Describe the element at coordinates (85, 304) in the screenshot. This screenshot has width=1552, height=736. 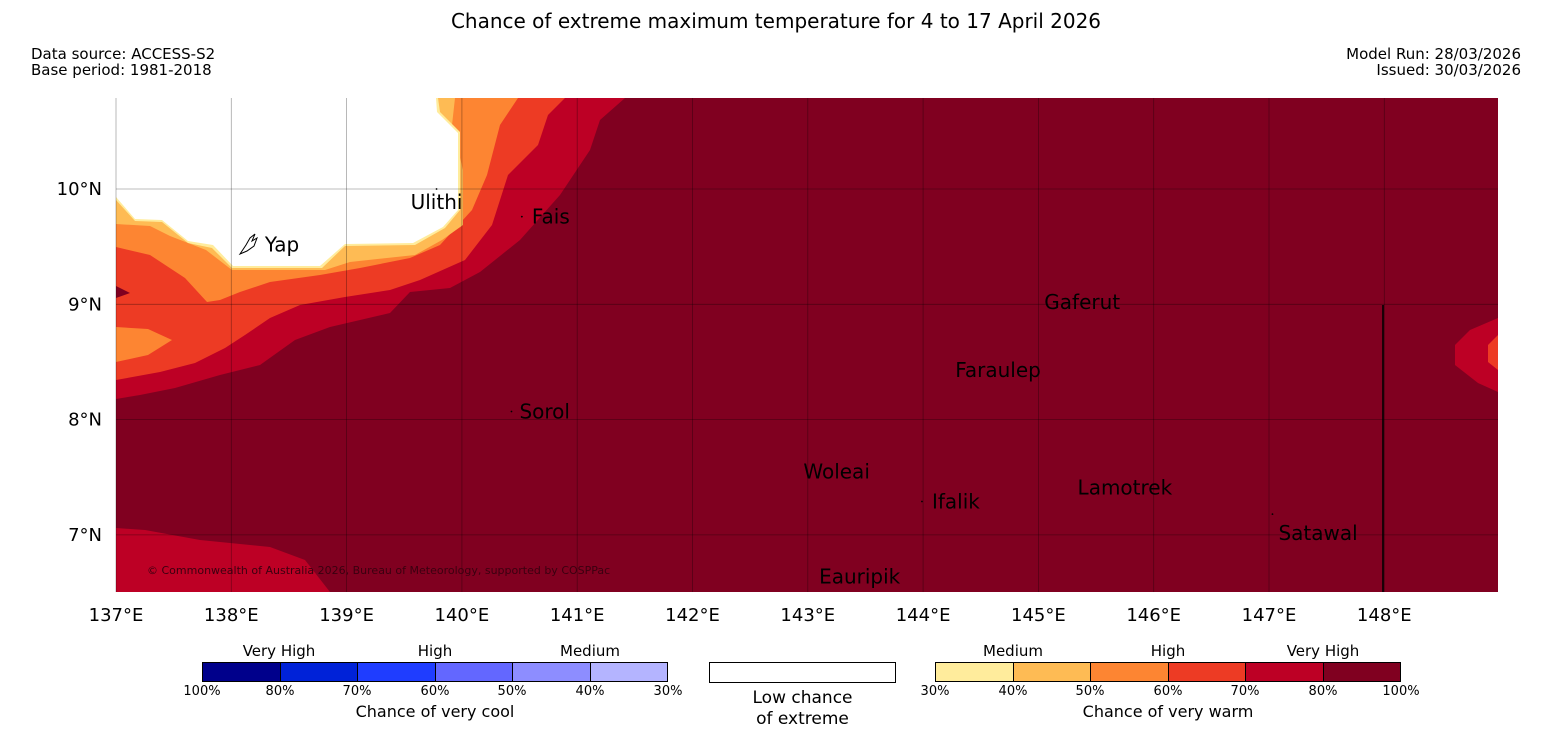
I see `latitude-label: 9°N` at that location.